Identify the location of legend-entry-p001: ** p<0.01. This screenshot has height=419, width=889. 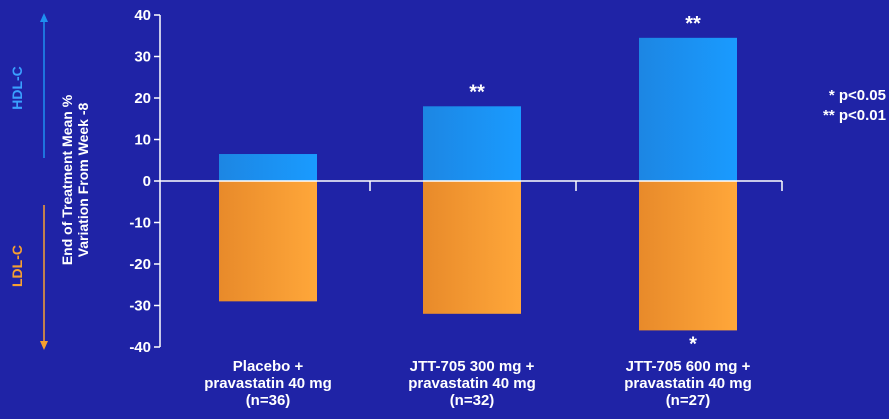
(854, 115).